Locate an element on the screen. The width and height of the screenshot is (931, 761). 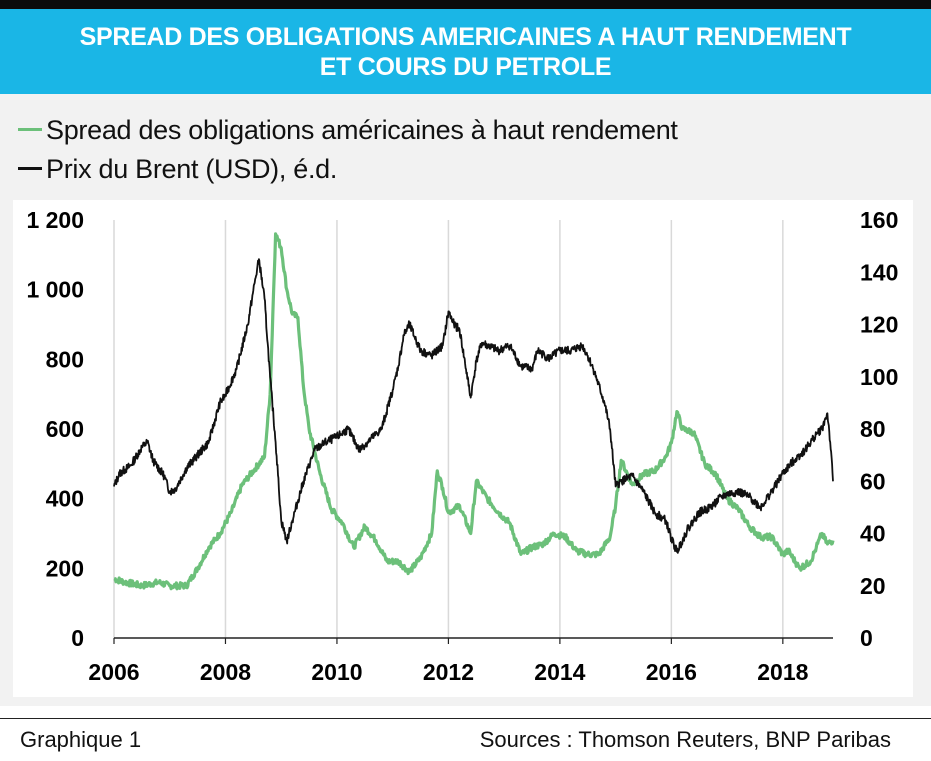
sources-note: Sources : Thomson Reuters, BNP Paribas is located at coordinates (685, 739).